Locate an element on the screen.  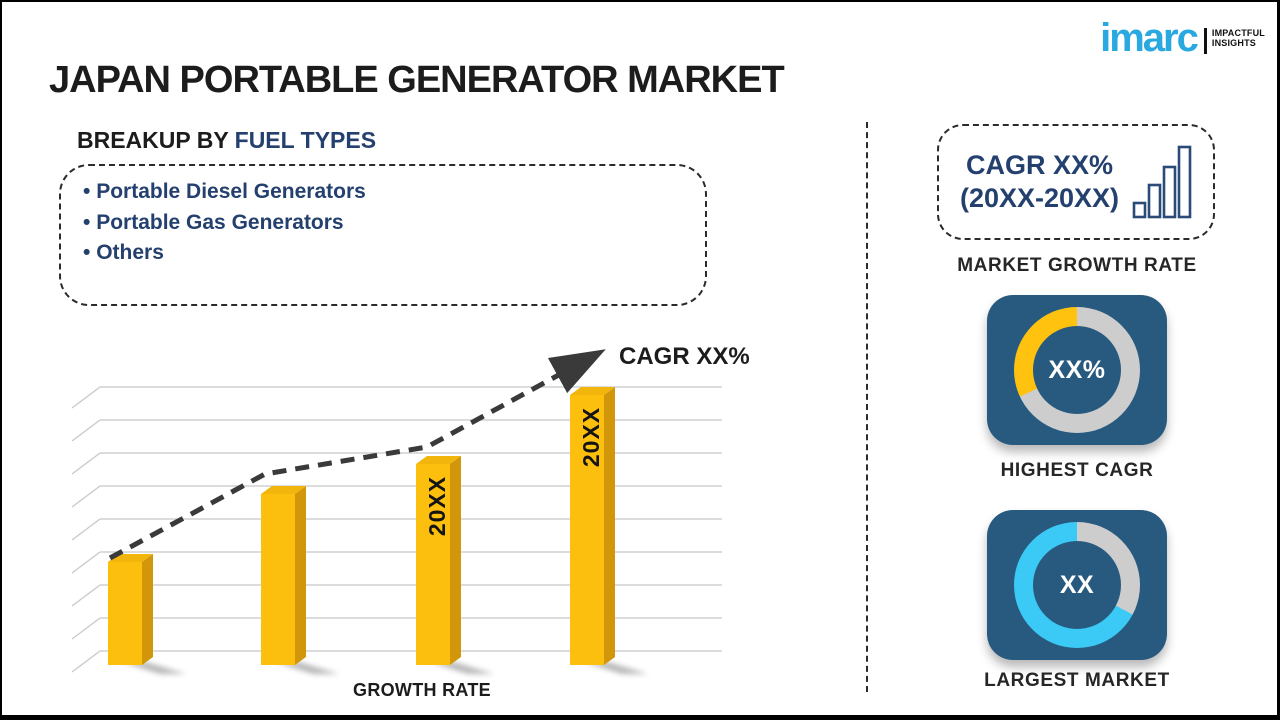
highest-cagr-value: XX% is located at coordinates (1077, 370).